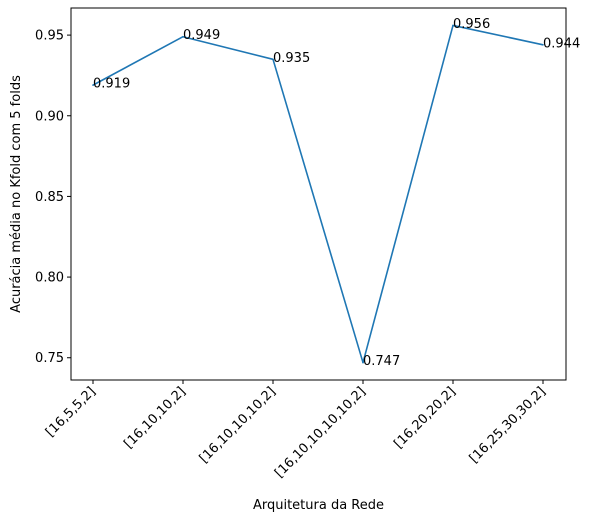 The height and width of the screenshot is (520, 596). What do you see at coordinates (16, 194) in the screenshot?
I see `y-axis-title: Acurácia média no Kfold com 5 folds` at bounding box center [16, 194].